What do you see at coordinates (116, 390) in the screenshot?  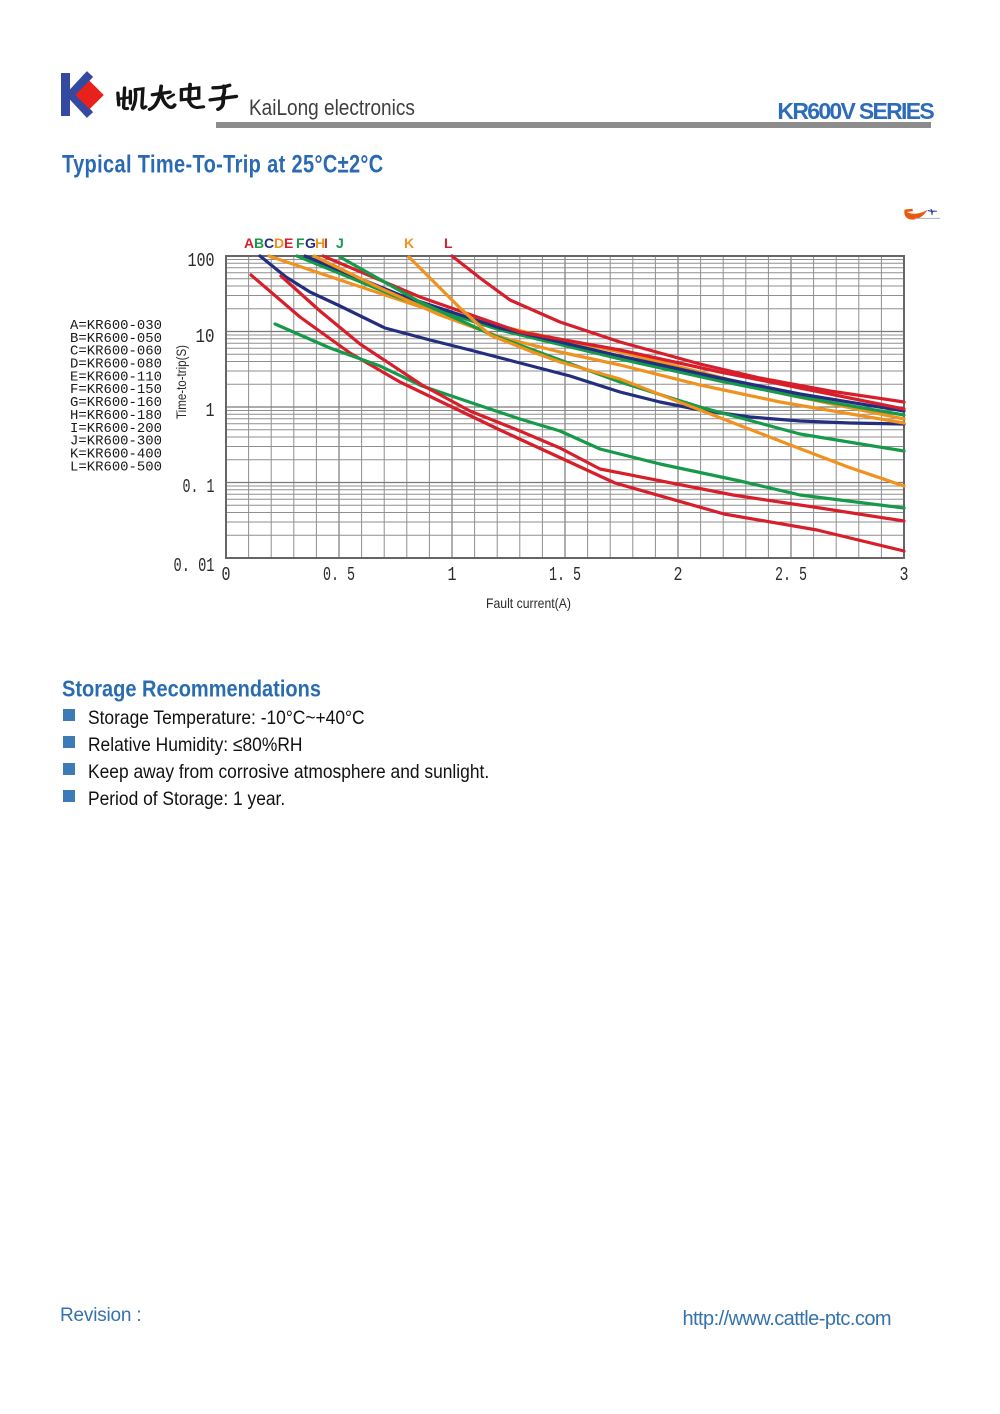 I see `svg-text: F=KR600-150` at bounding box center [116, 390].